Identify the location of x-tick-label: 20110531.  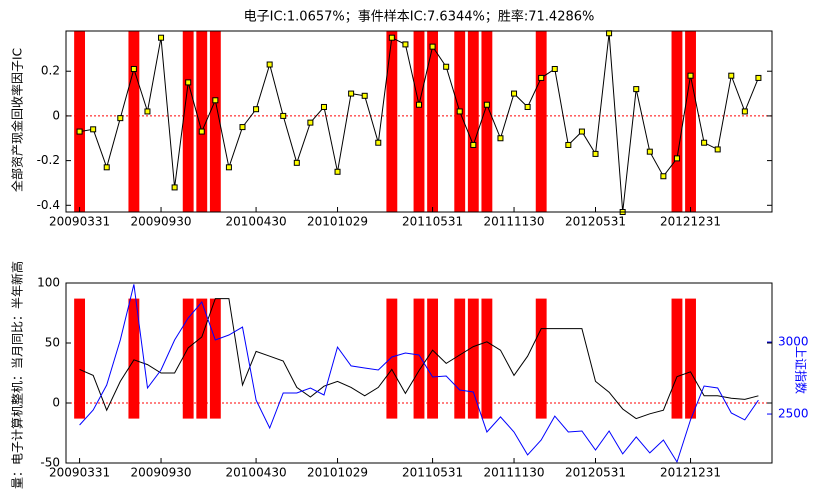
(432, 473).